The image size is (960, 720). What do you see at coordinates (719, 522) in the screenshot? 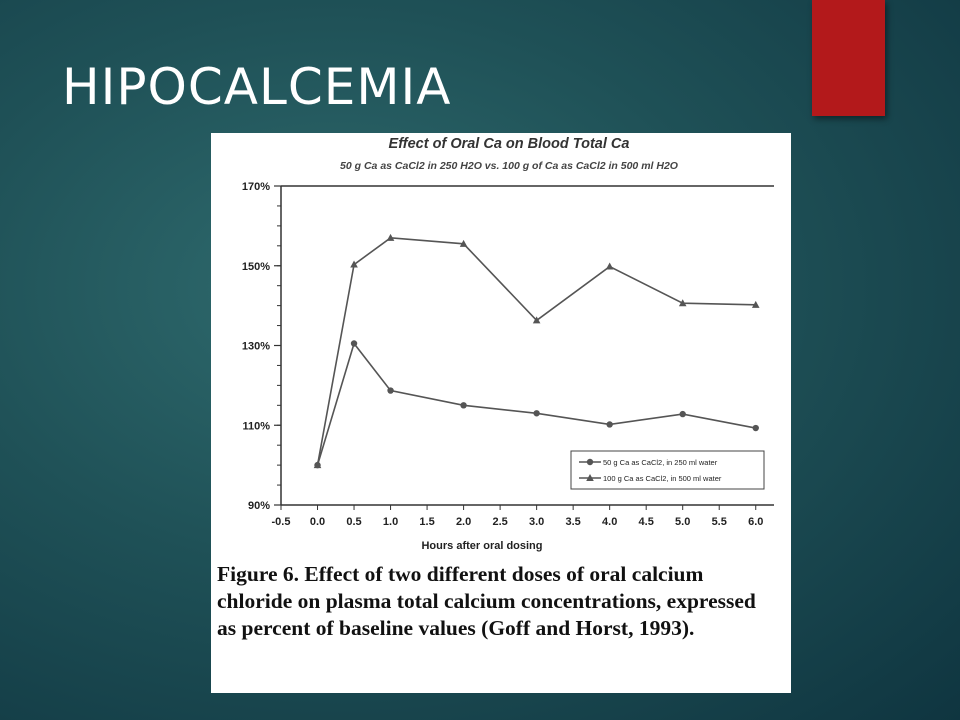
I see `x-tick-label: 5.5` at bounding box center [719, 522].